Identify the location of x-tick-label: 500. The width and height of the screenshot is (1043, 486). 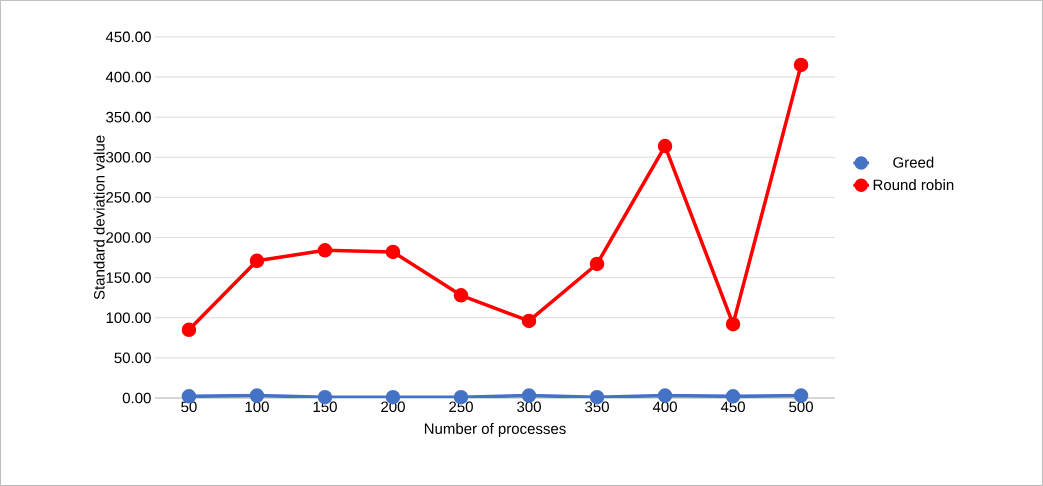
(801, 407).